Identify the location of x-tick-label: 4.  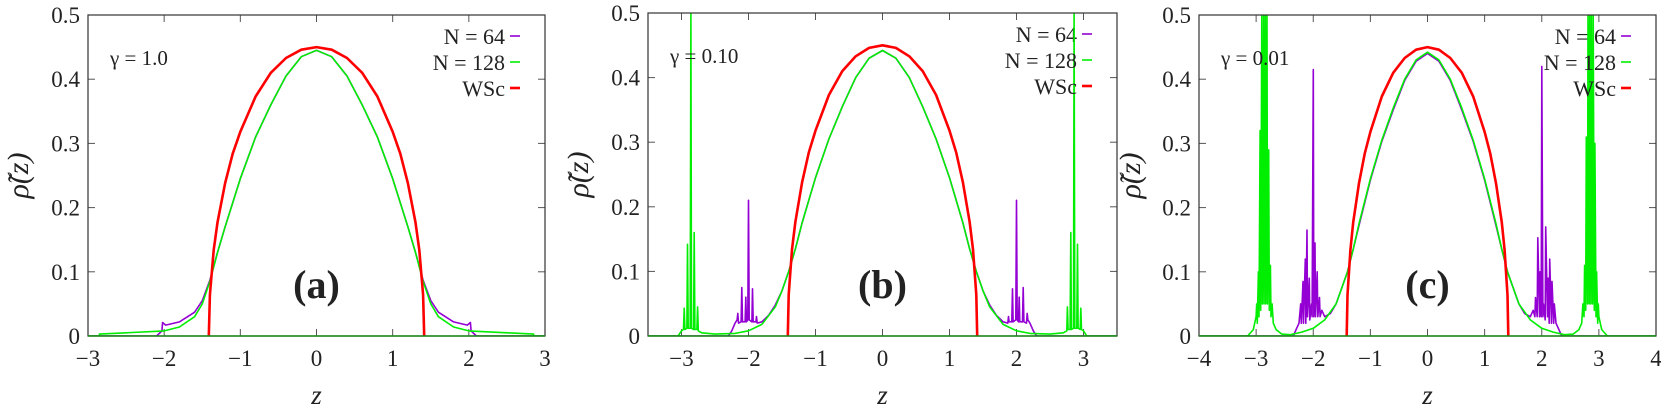
(1655, 358).